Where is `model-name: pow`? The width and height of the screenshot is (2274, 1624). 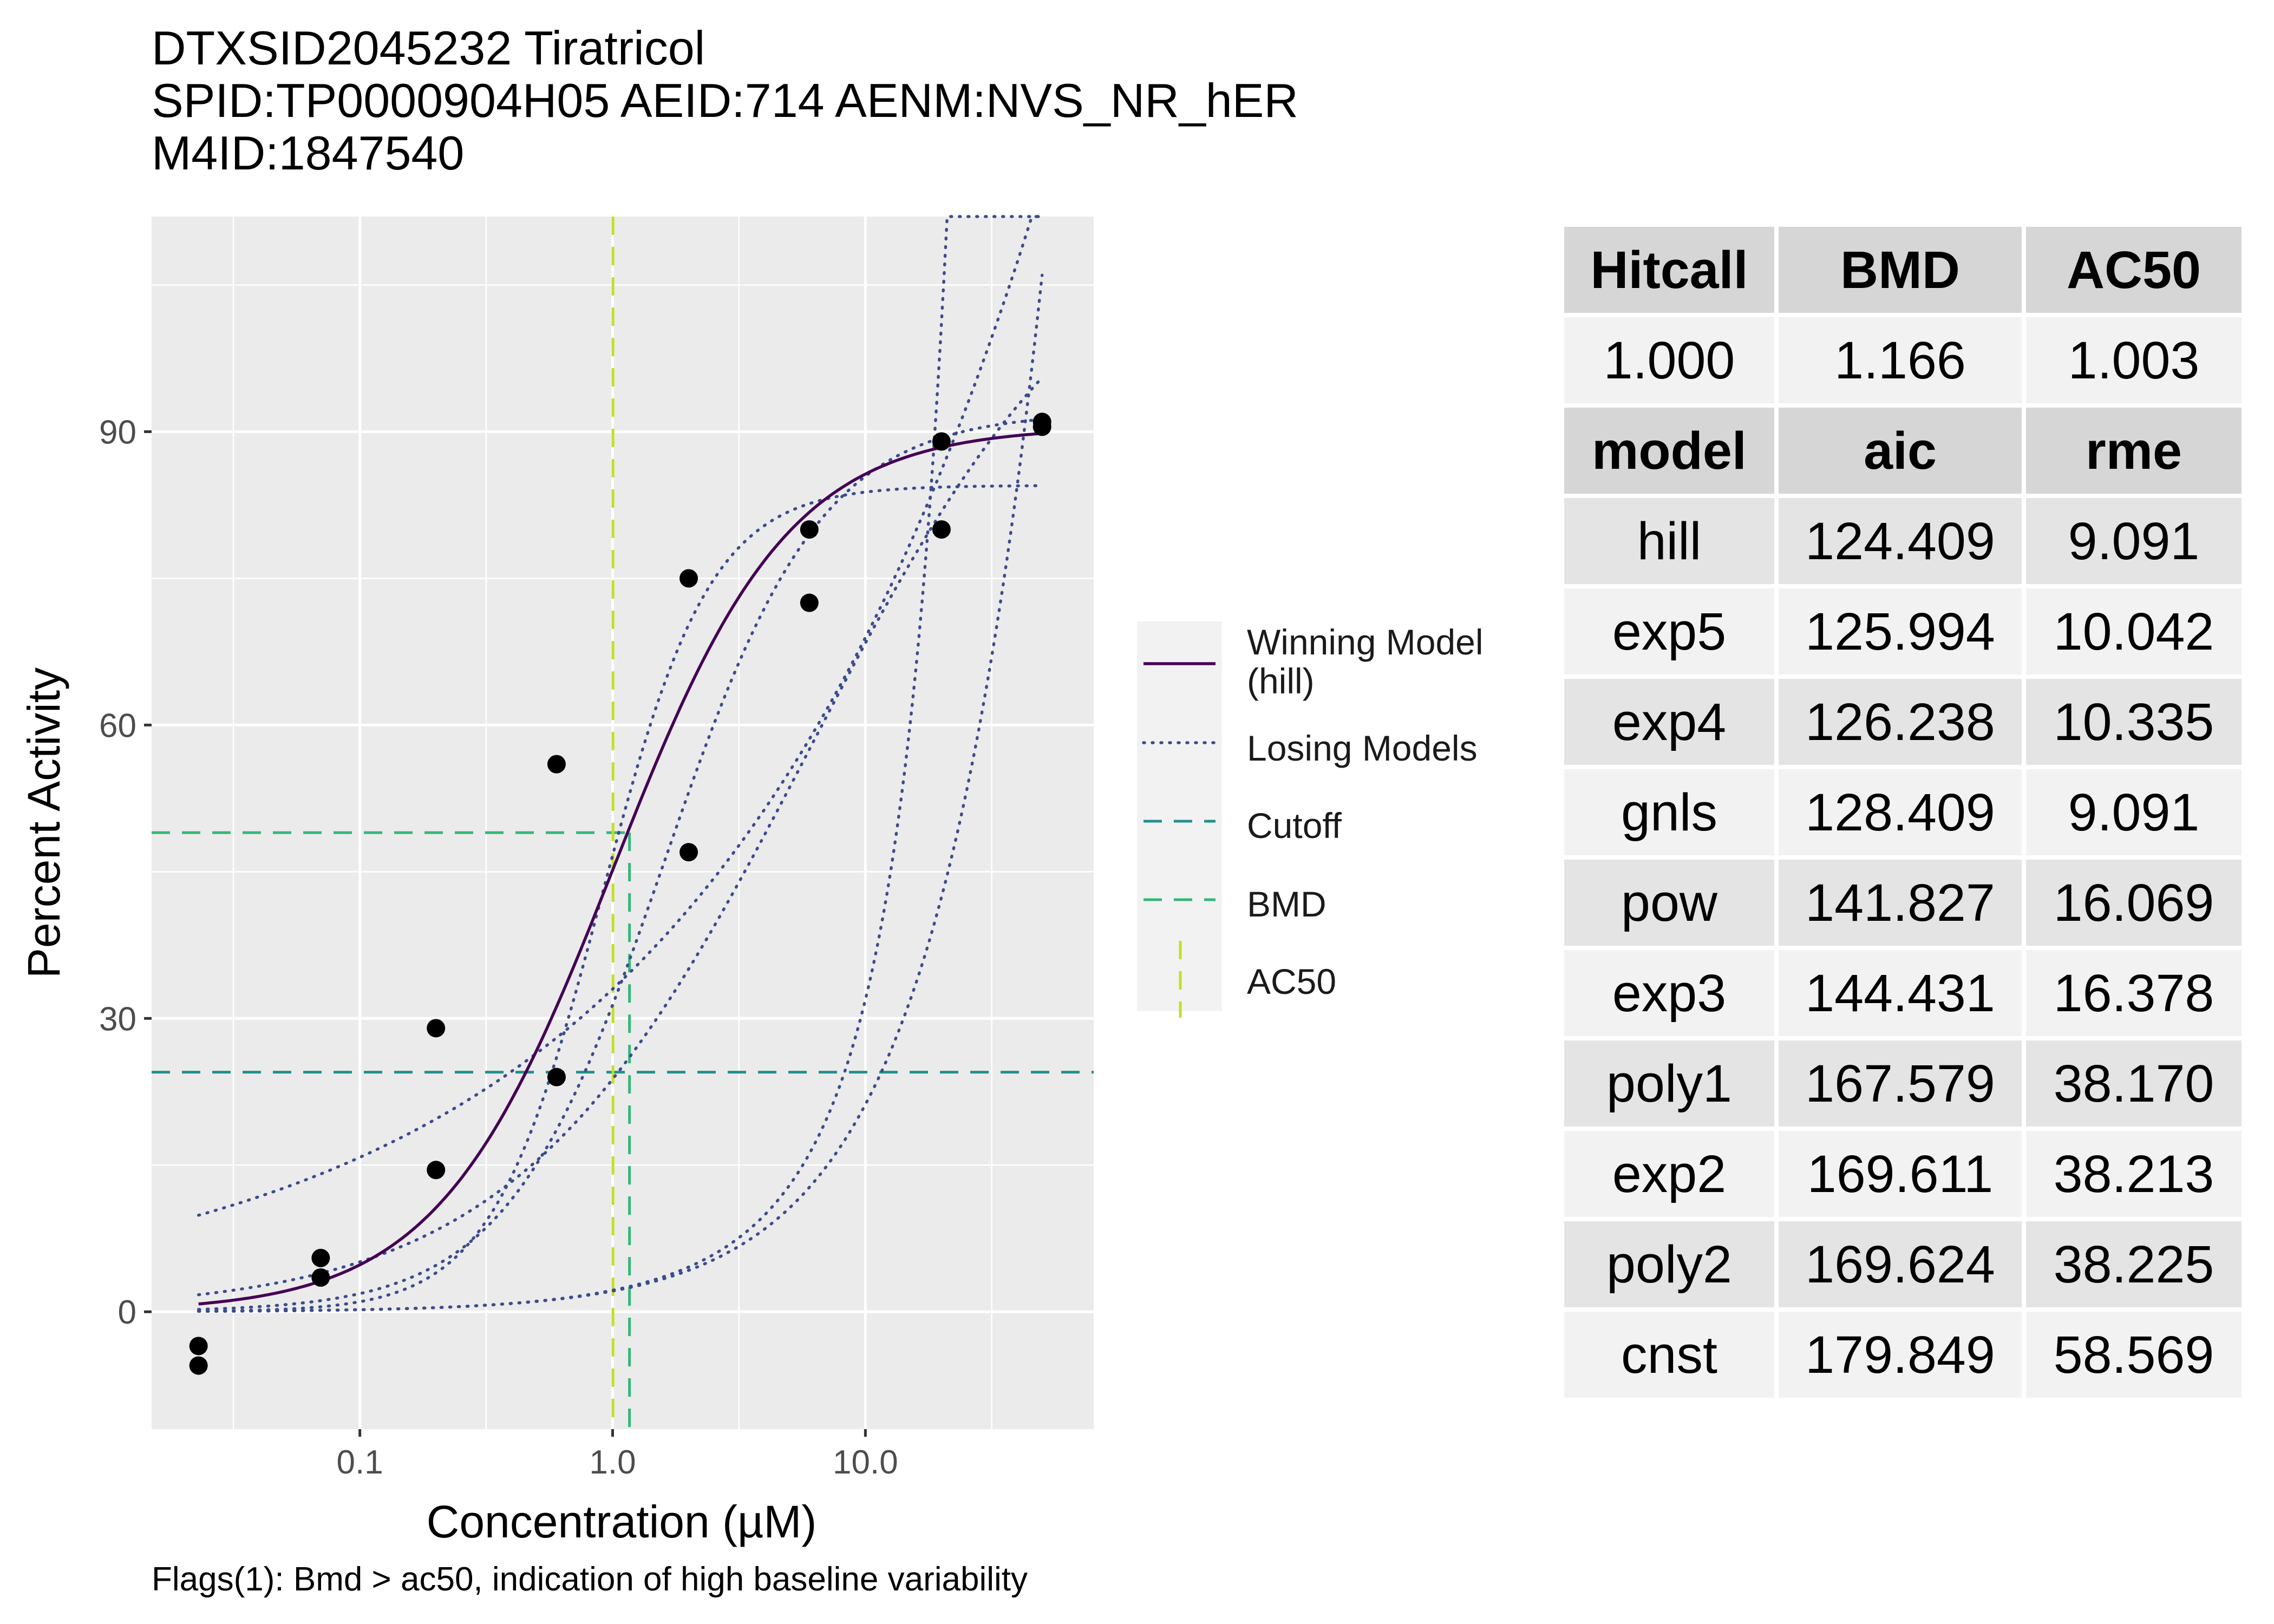
model-name: pow is located at coordinates (1672, 905).